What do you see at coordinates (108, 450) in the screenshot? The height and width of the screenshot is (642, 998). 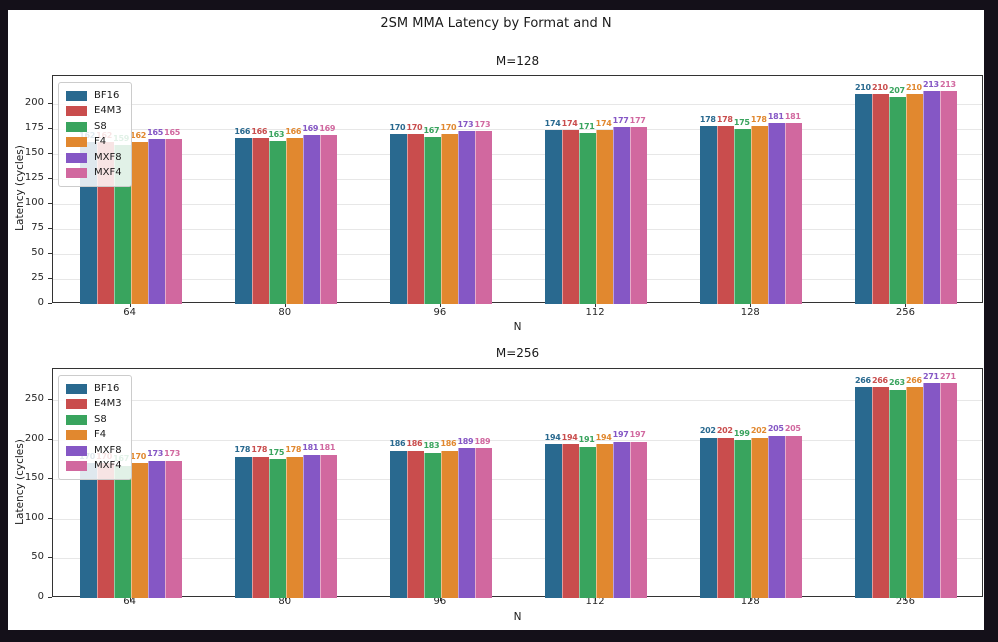 I see `legend-label: MXF8` at bounding box center [108, 450].